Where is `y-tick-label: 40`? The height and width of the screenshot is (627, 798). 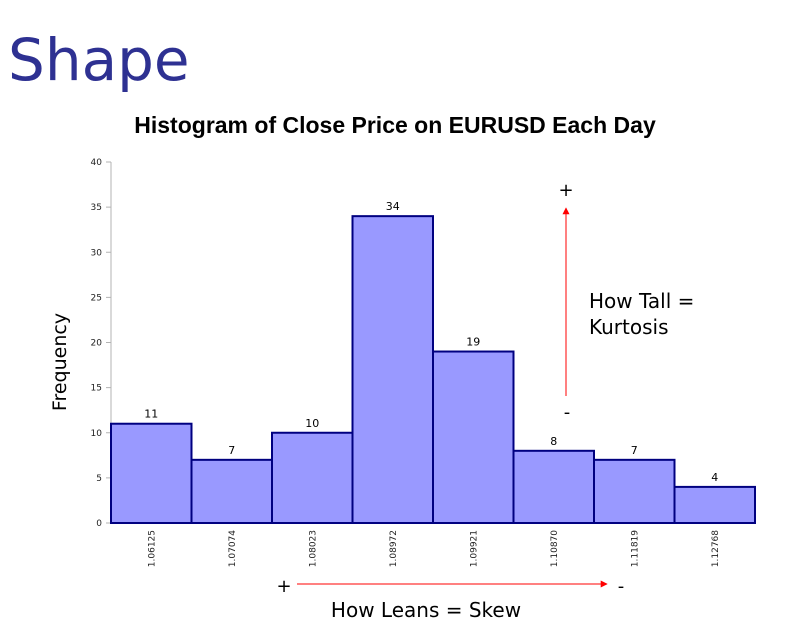
y-tick-label: 40 is located at coordinates (97, 163).